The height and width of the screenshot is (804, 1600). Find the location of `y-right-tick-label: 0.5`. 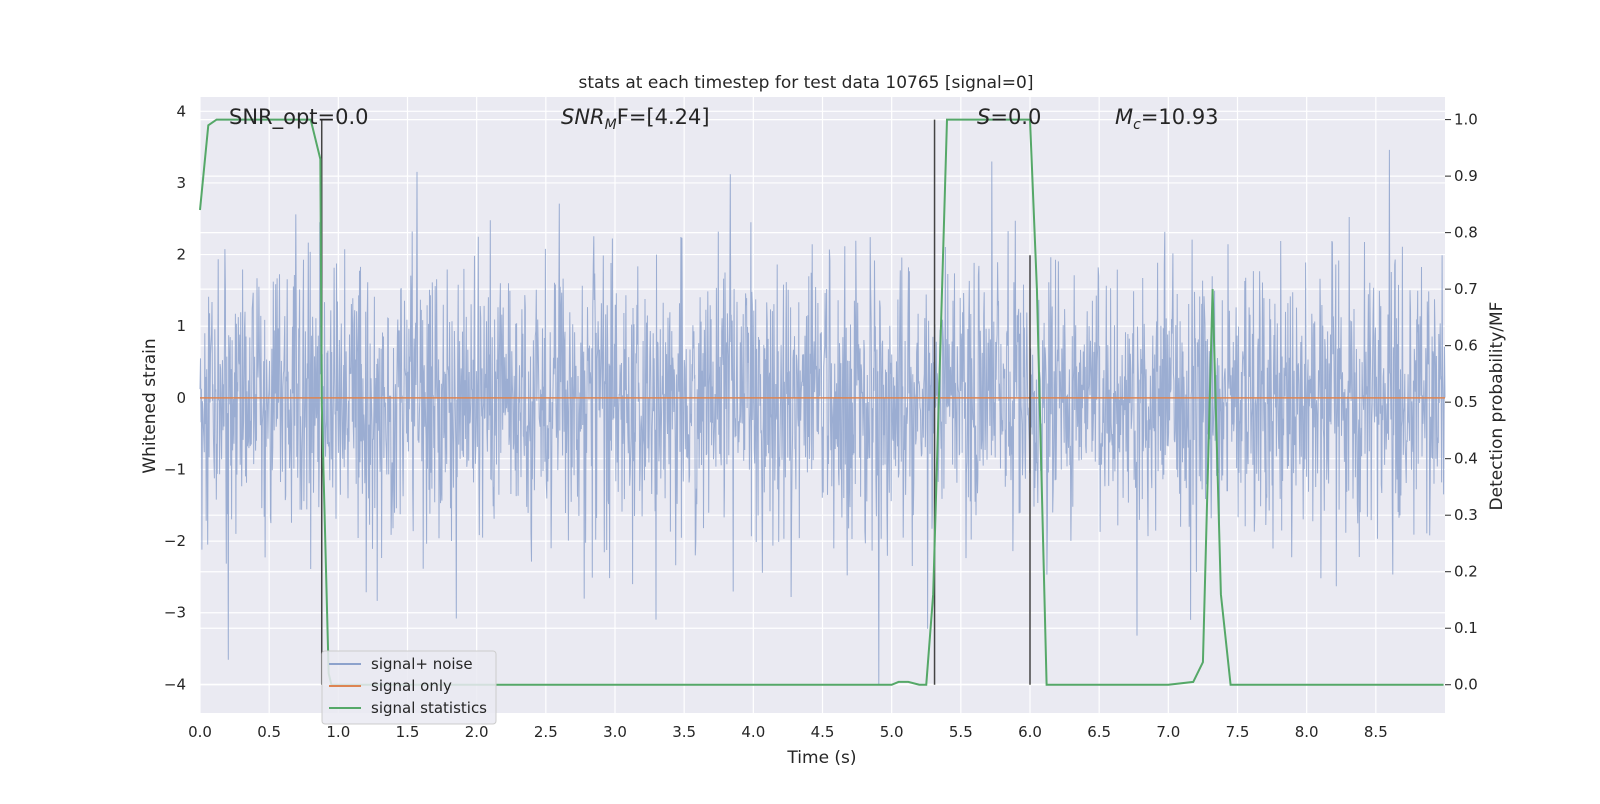

y-right-tick-label: 0.5 is located at coordinates (1466, 402).